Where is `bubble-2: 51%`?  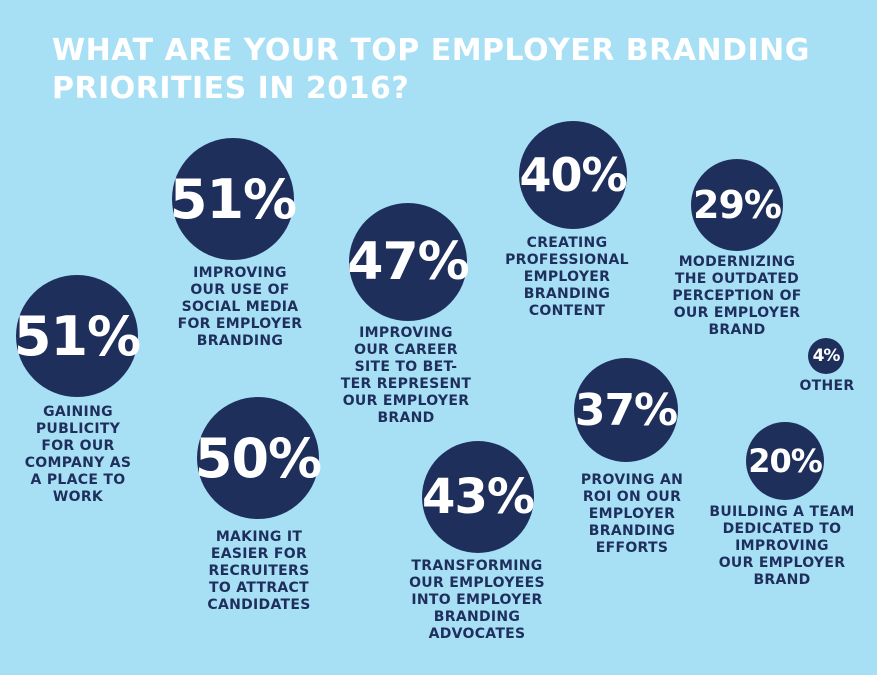 bubble-2: 51% is located at coordinates (233, 199).